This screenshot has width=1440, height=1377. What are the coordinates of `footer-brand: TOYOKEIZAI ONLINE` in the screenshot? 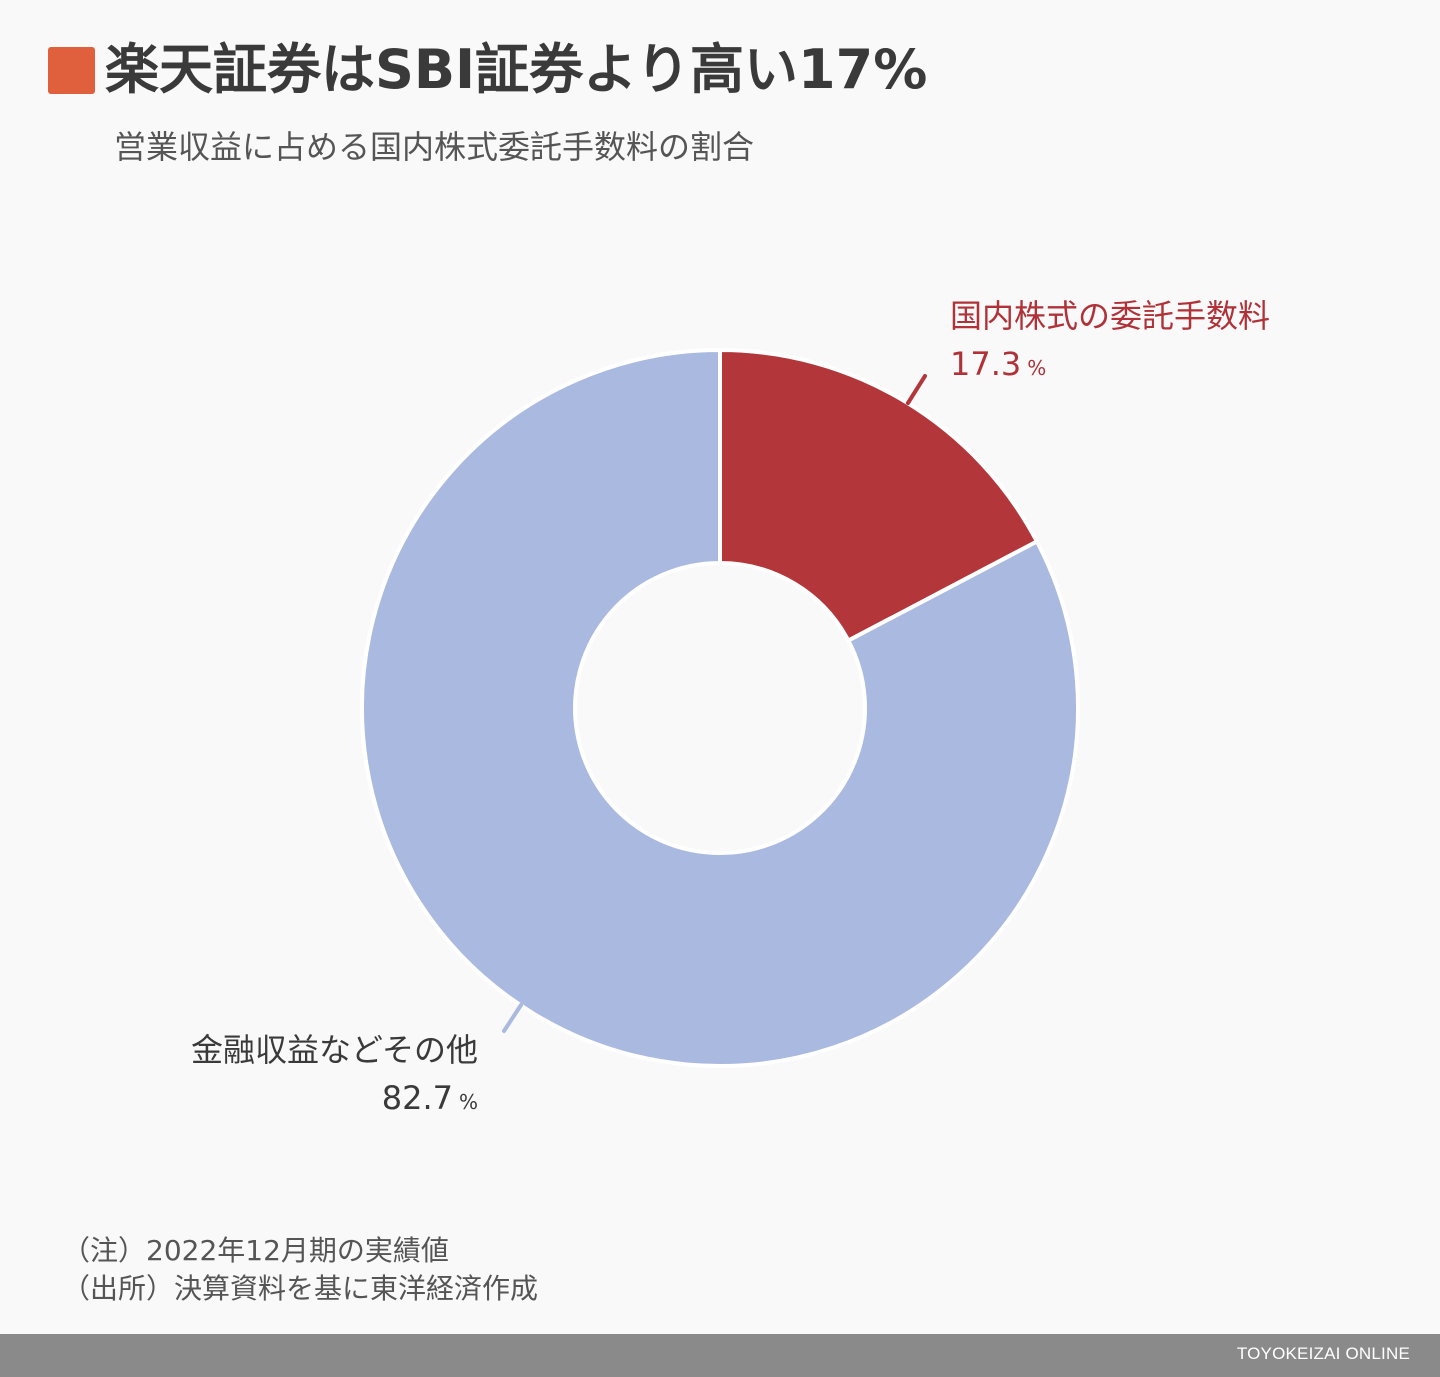 It's located at (1323, 1353).